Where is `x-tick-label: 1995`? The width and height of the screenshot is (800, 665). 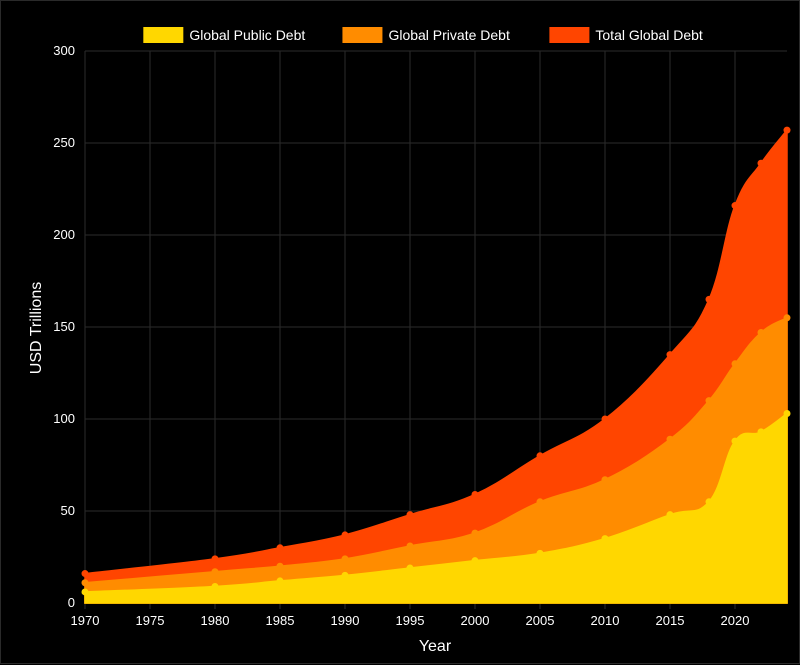
x-tick-label: 1995 is located at coordinates (410, 620).